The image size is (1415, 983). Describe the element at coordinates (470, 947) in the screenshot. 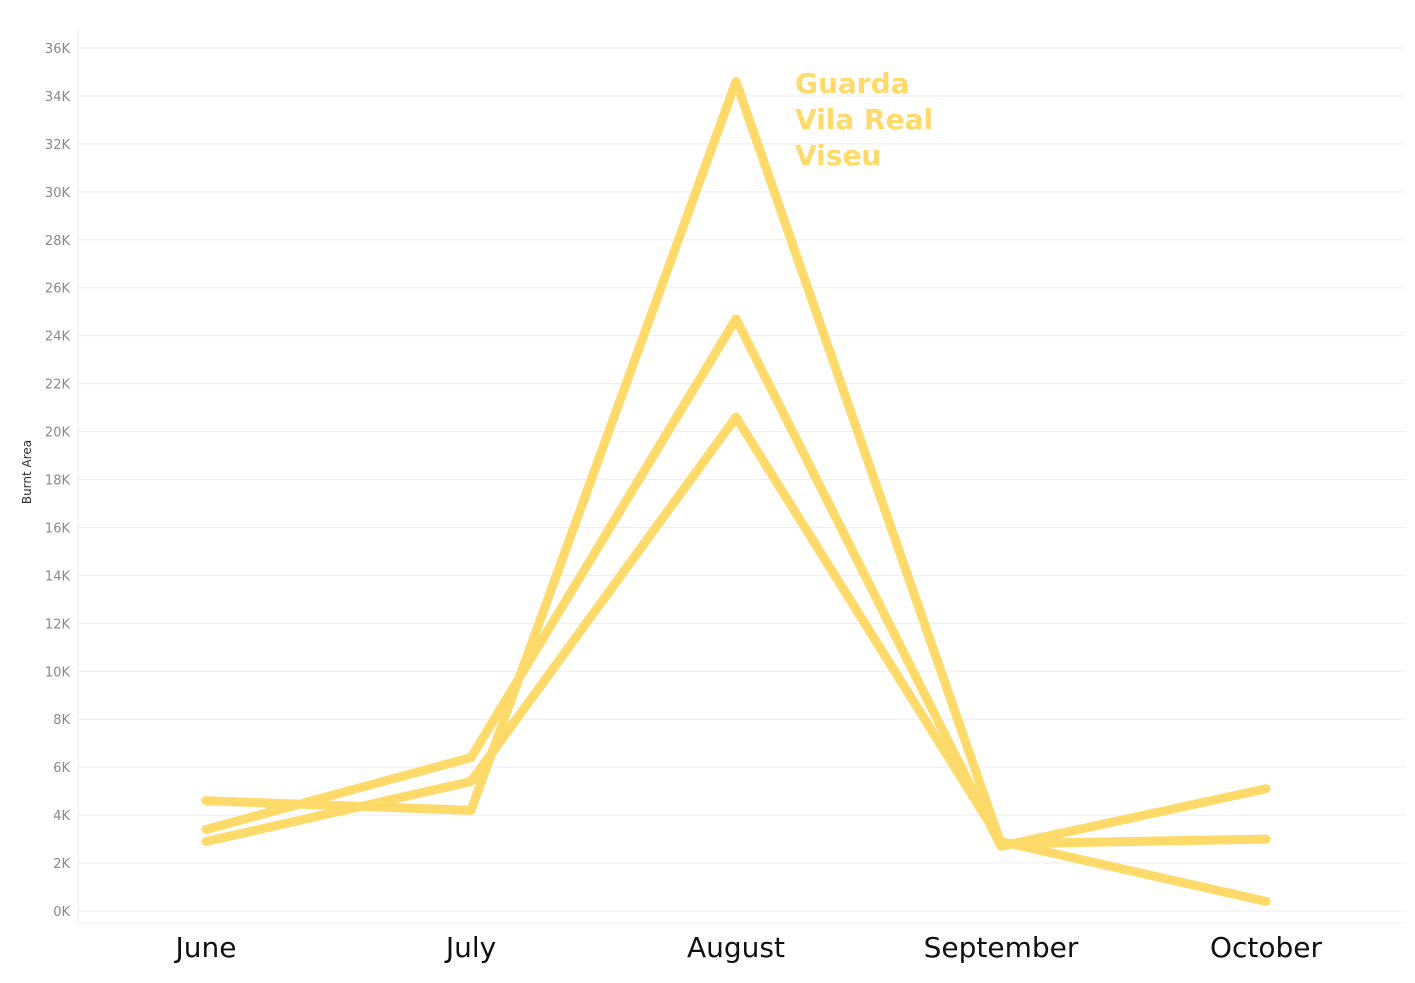

I see `x-tick-label: July` at that location.